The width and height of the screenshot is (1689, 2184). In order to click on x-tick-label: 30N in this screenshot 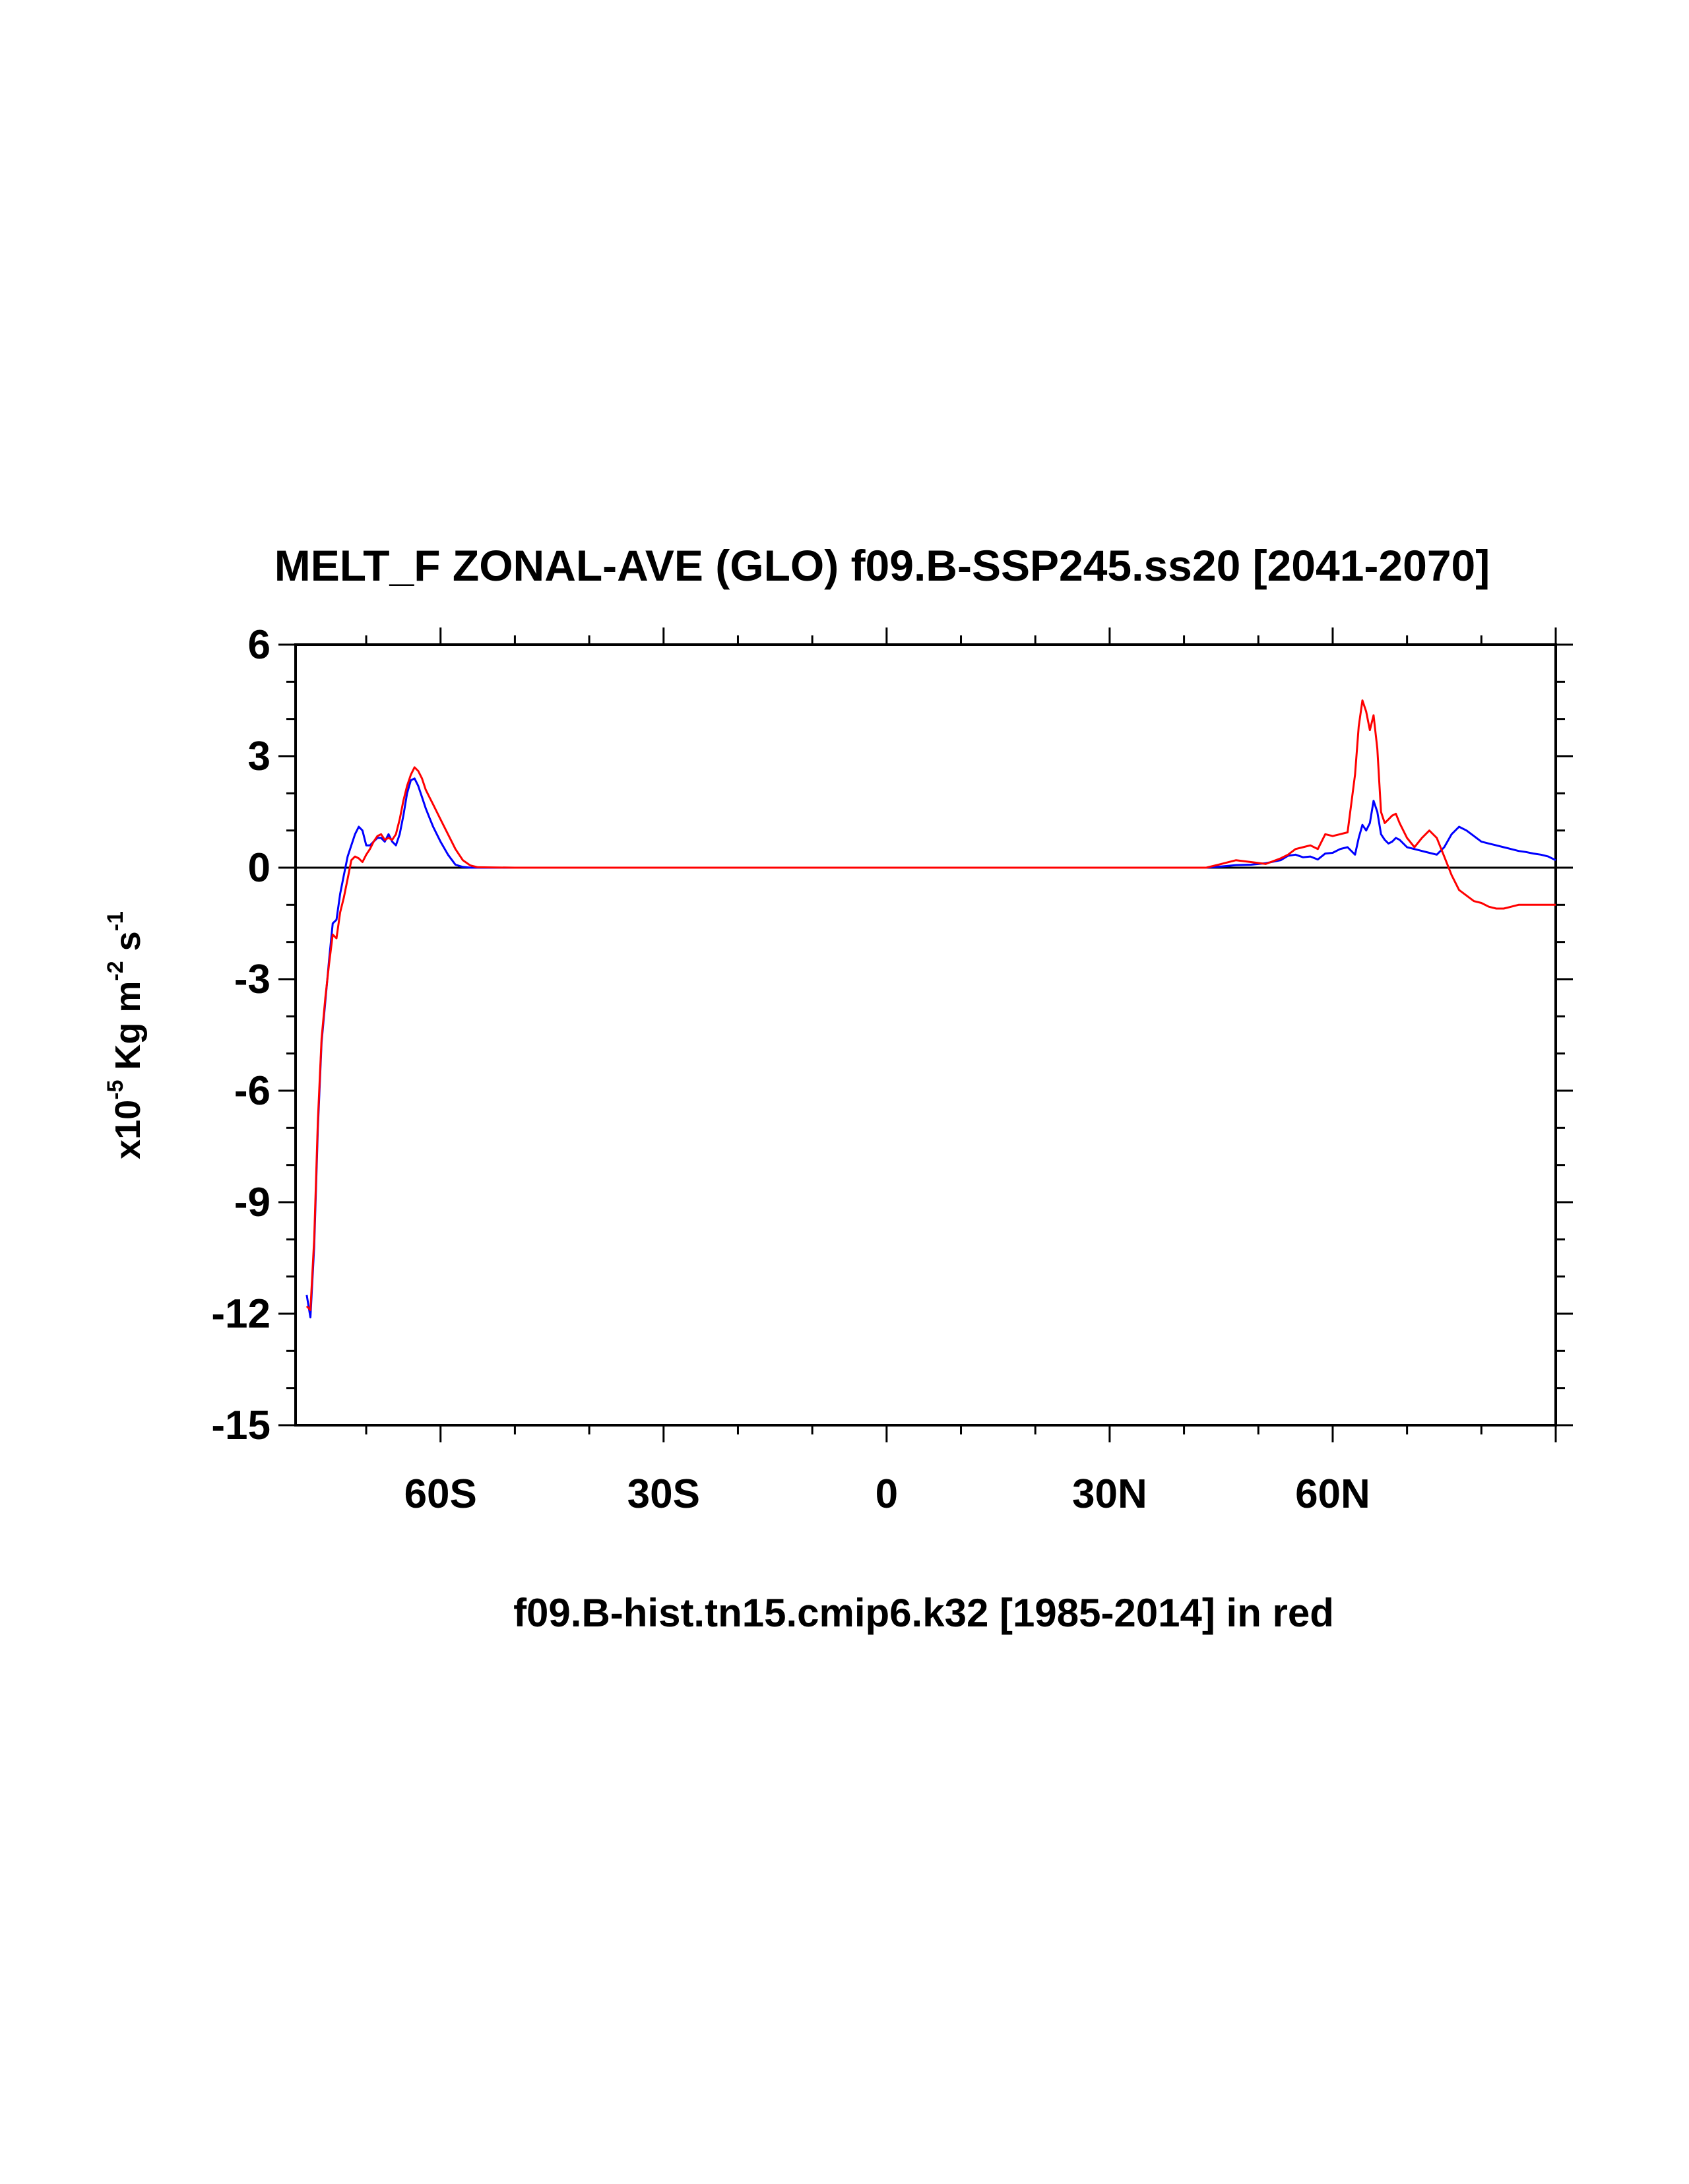, I will do `click(1109, 1494)`.